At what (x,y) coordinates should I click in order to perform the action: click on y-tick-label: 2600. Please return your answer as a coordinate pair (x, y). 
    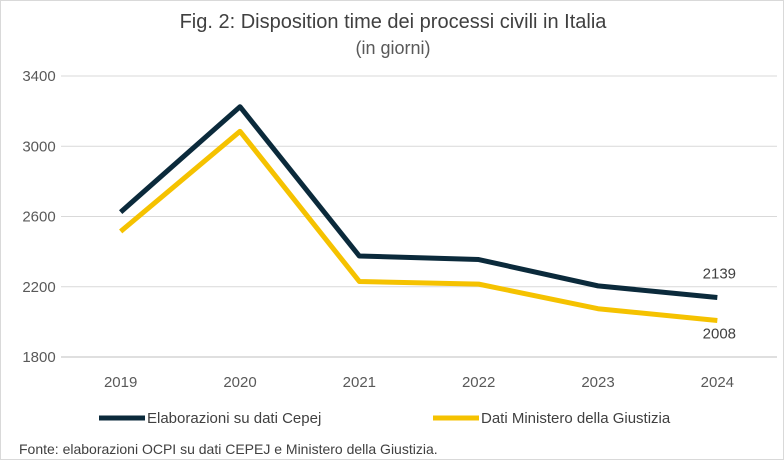
    Looking at the image, I should click on (38, 217).